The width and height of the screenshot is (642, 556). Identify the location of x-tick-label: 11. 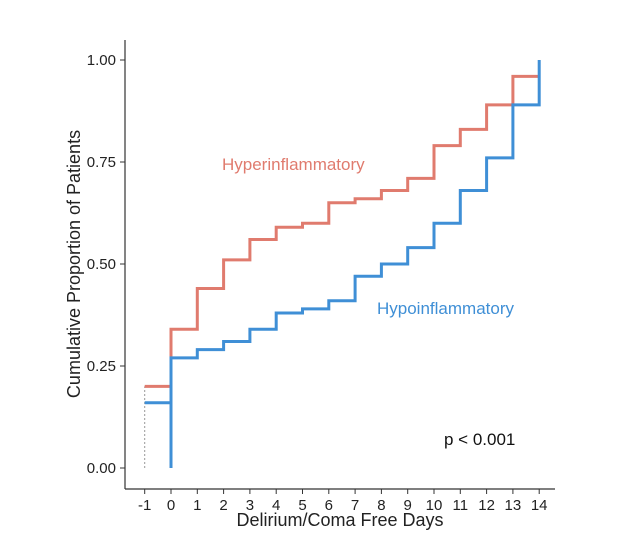
(461, 505).